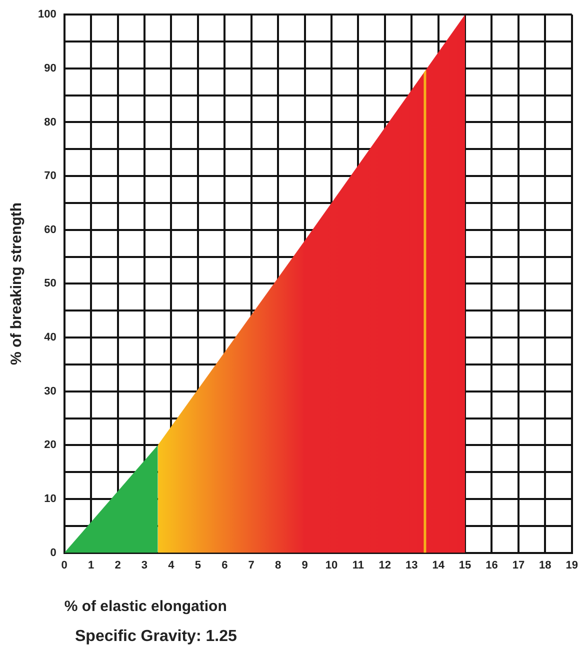  I want to click on x-axis-title: % of elastic elongation, so click(145, 607).